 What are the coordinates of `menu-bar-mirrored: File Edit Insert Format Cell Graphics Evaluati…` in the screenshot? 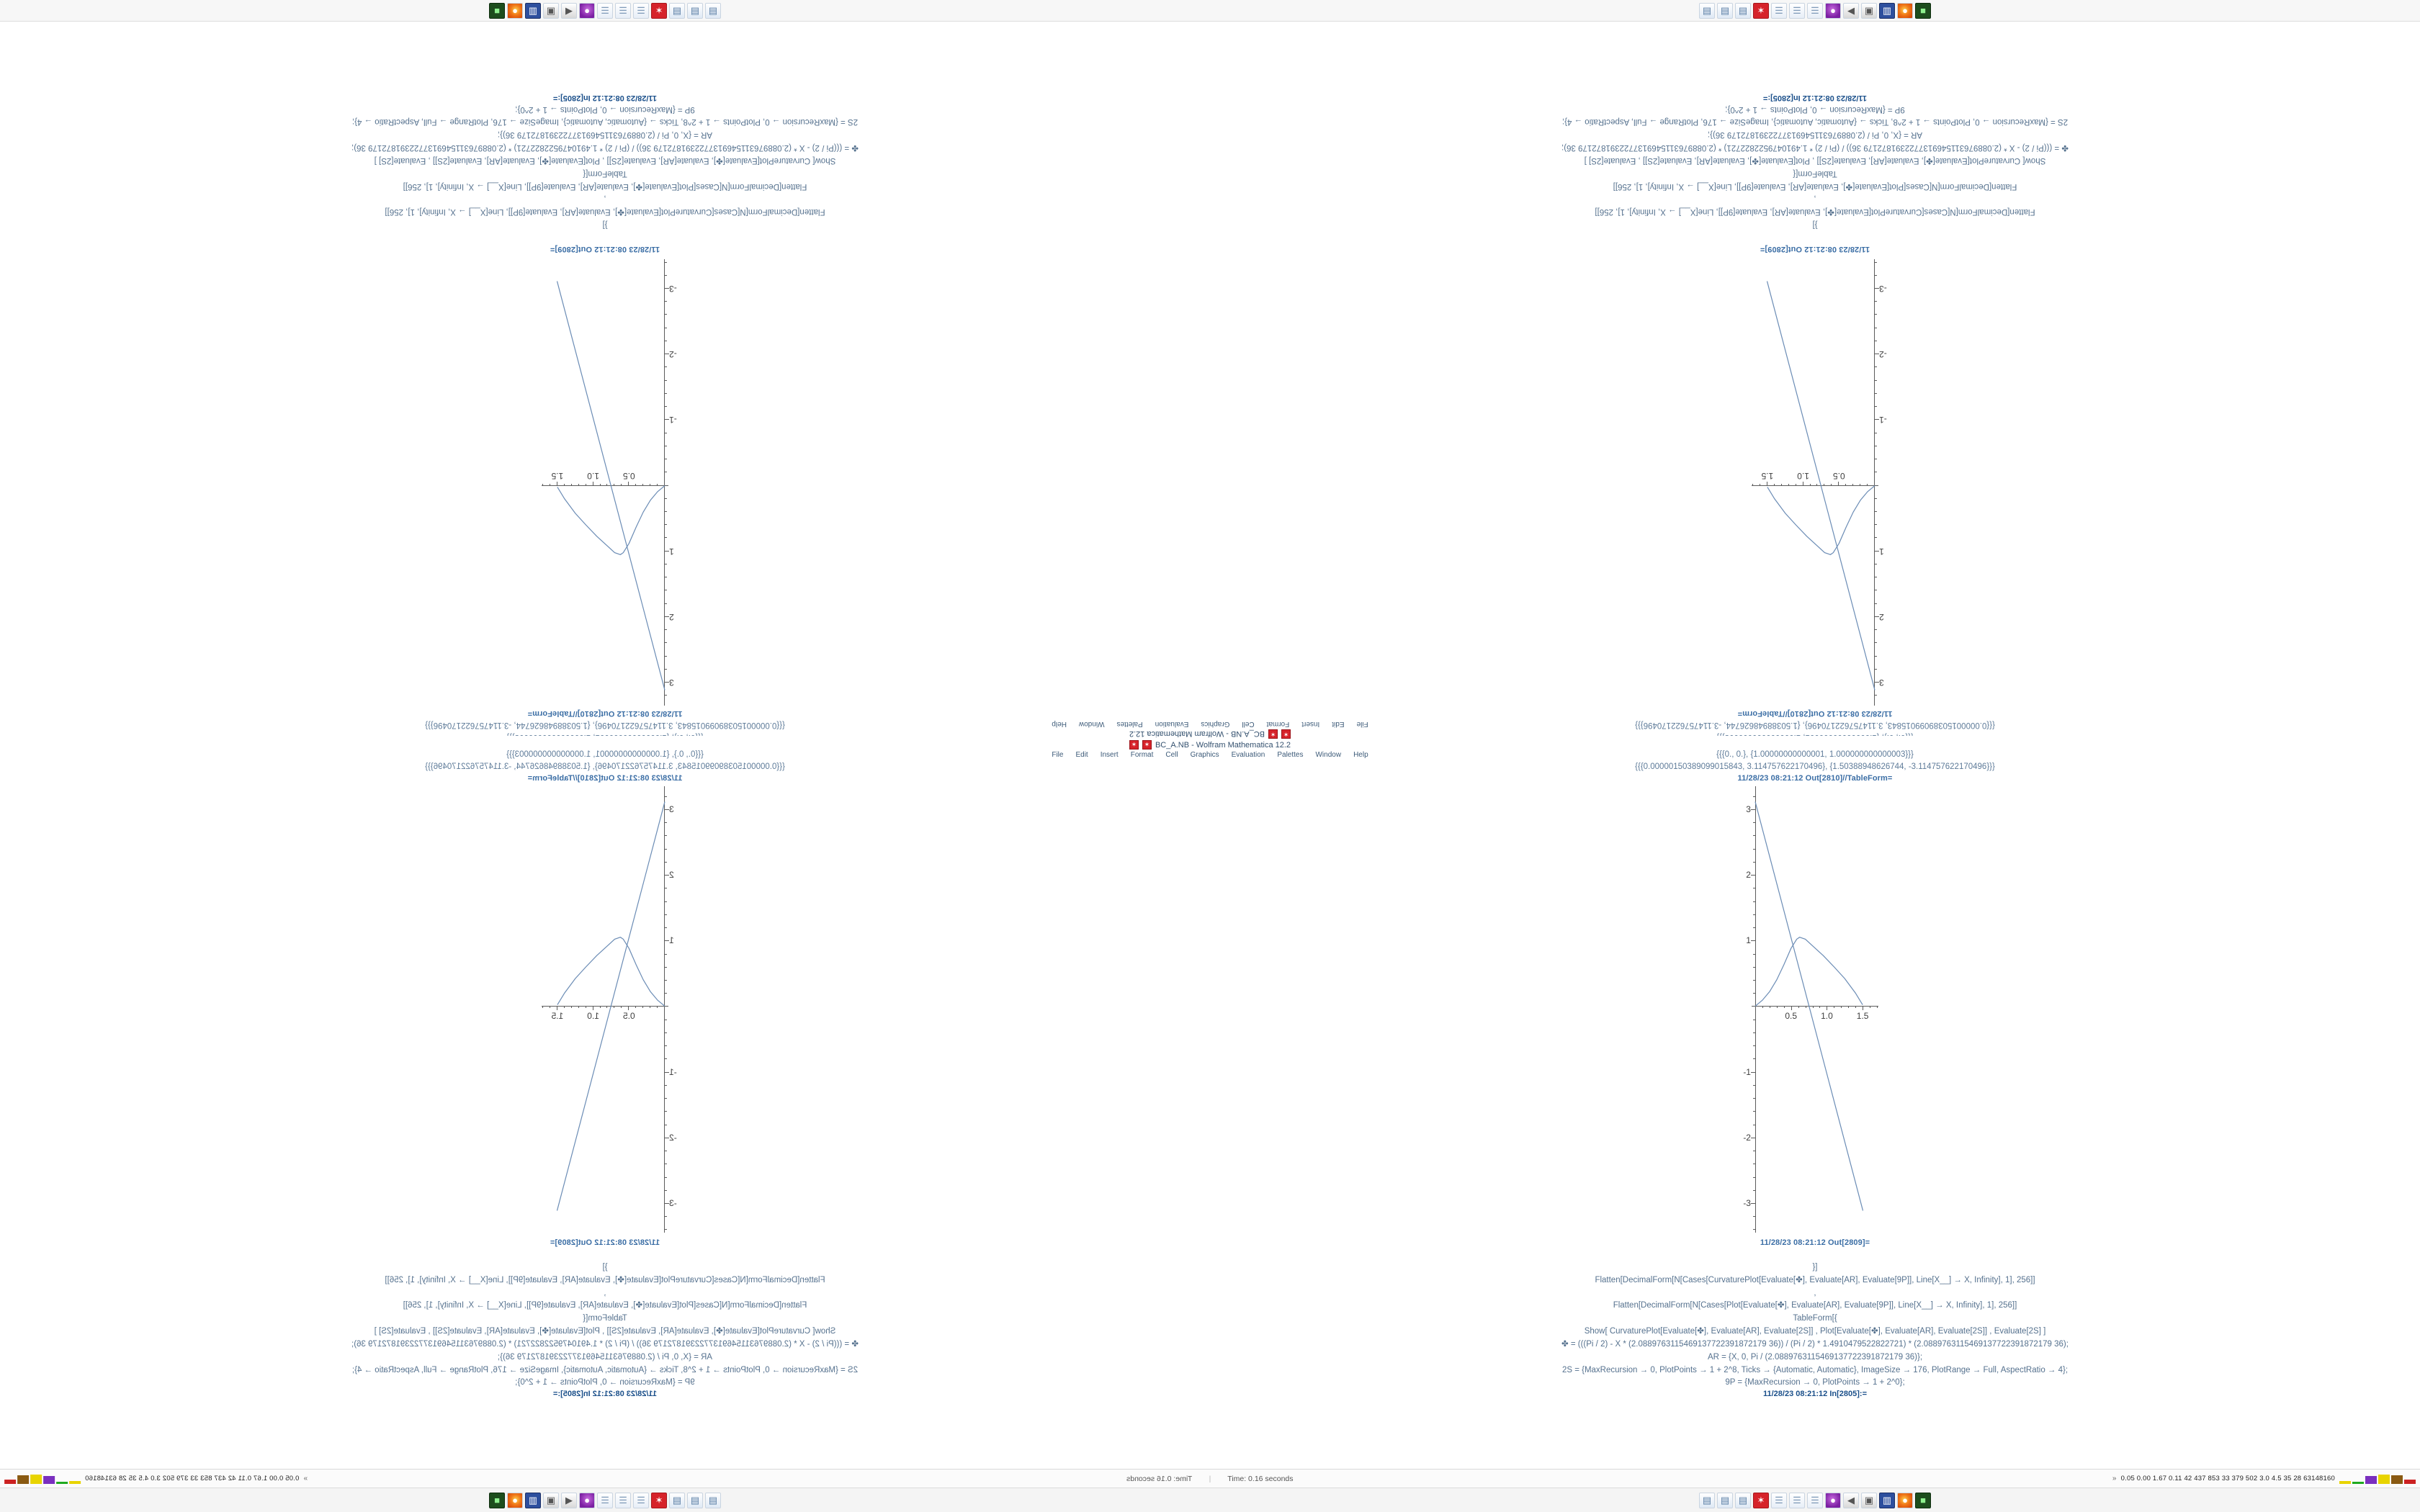 It's located at (1210, 724).